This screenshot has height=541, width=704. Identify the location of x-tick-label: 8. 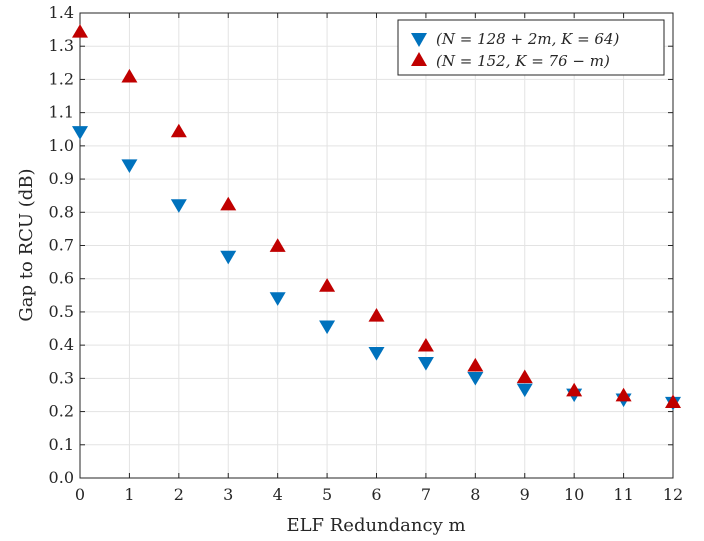
(475, 494).